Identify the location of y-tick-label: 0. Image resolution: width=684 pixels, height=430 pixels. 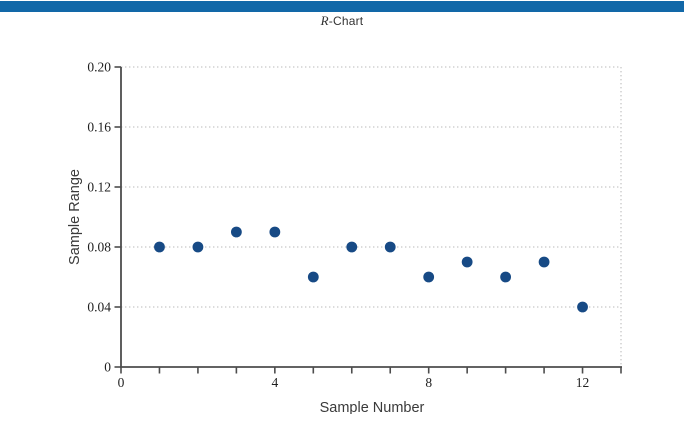
(107, 367).